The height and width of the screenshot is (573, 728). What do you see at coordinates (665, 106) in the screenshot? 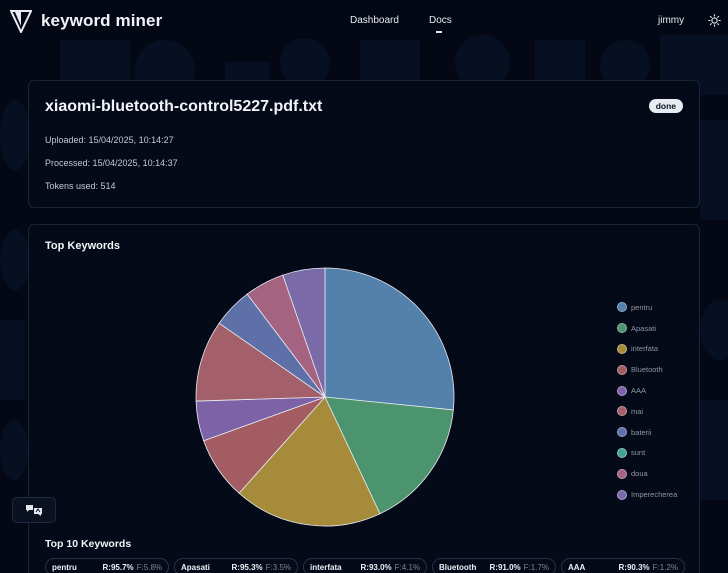
I see `status-badge: done` at bounding box center [665, 106].